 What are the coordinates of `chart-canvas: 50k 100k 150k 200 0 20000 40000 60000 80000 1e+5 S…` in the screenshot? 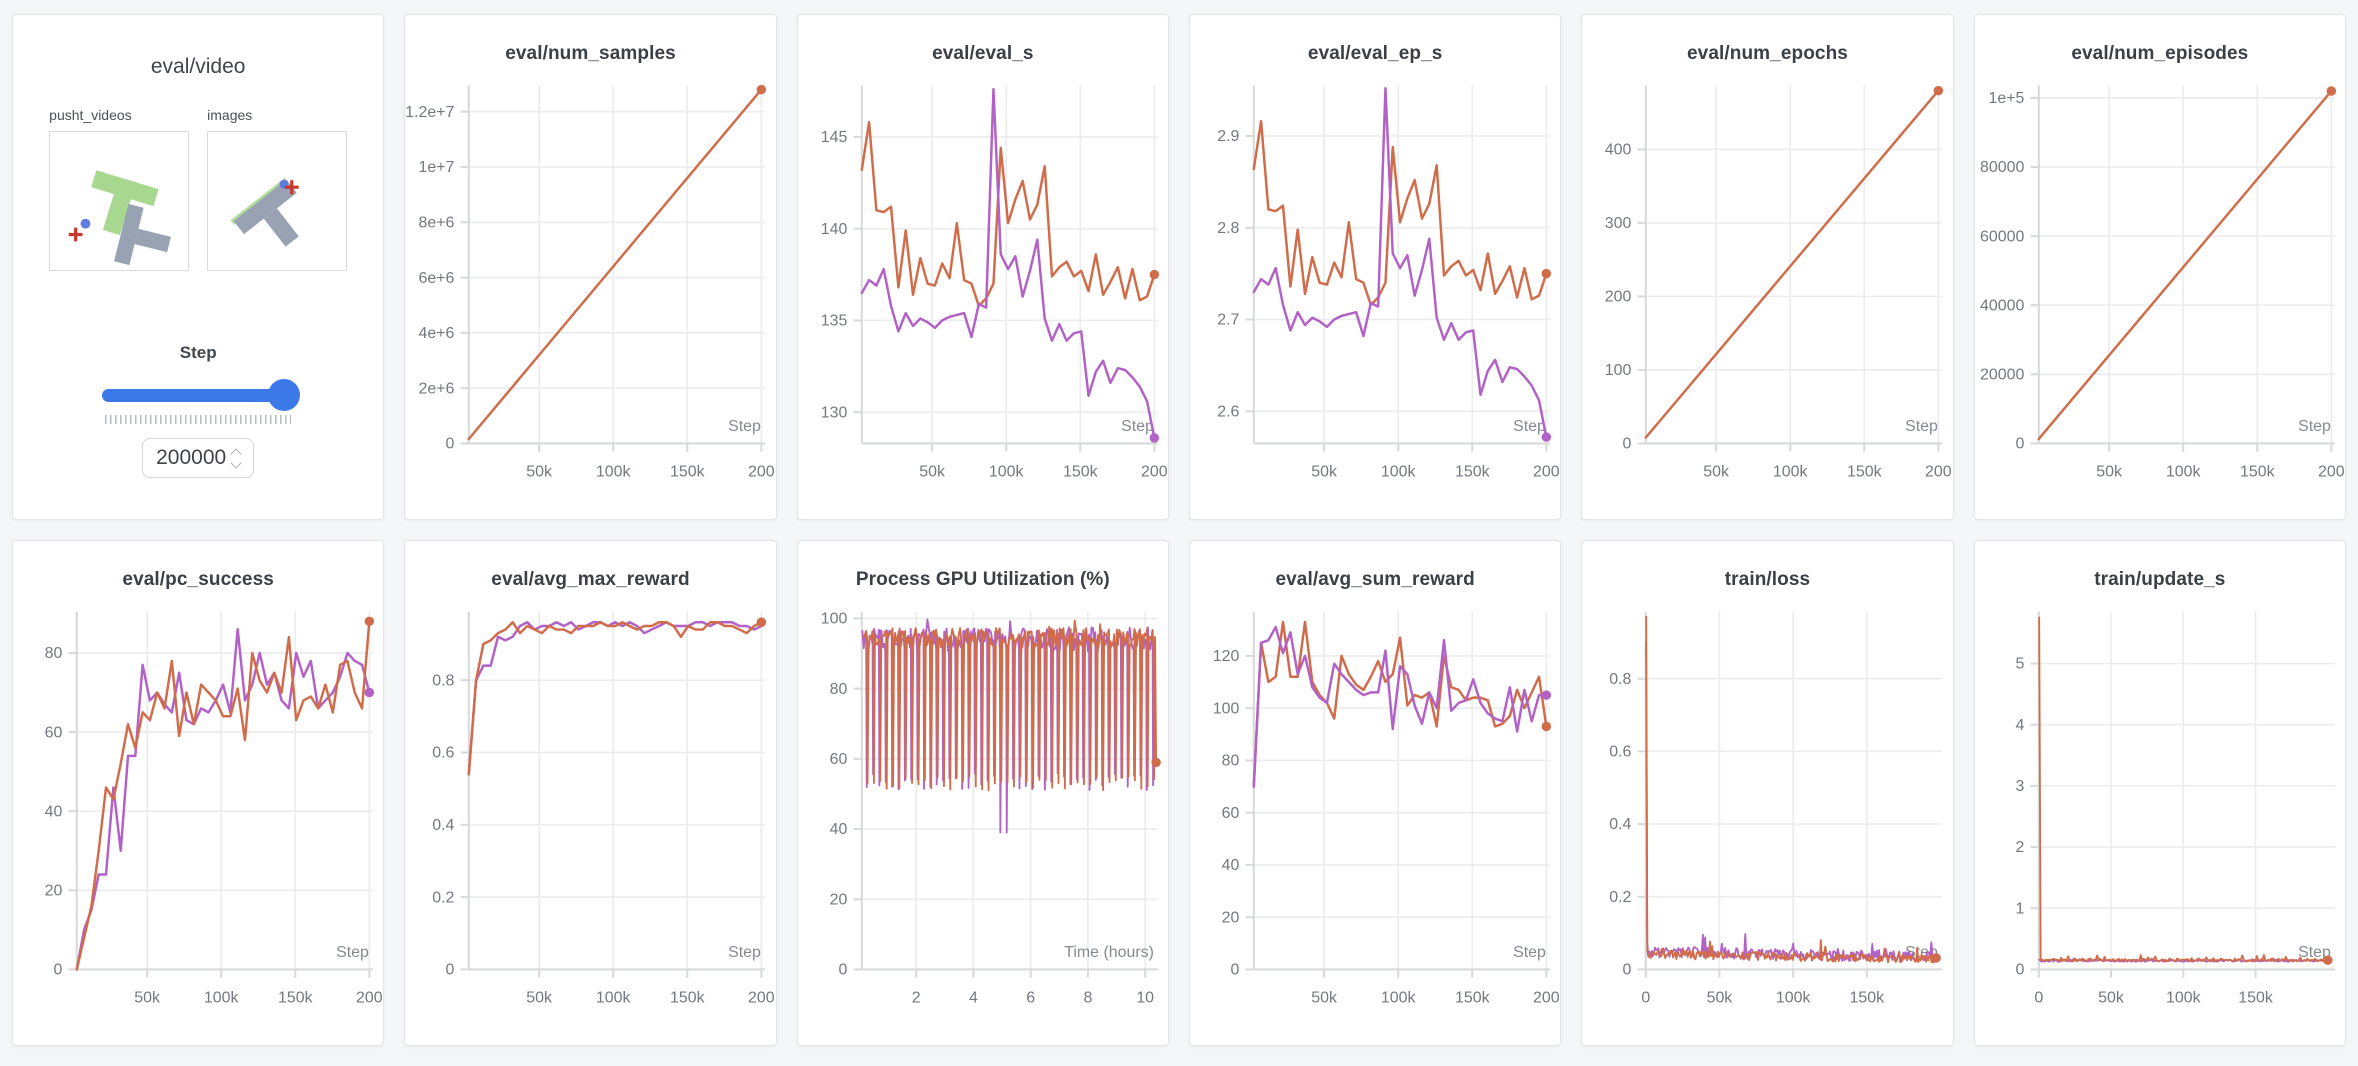 It's located at (2160, 291).